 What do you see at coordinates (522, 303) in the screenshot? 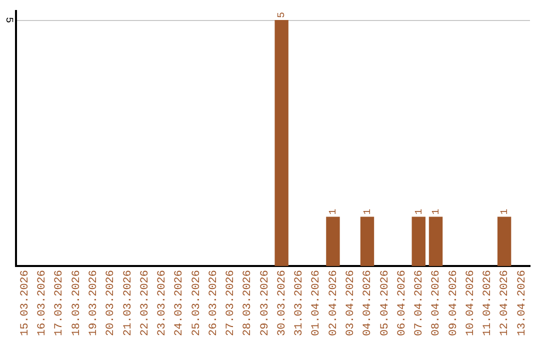
I see `x-tick-label: 13.04.2026` at bounding box center [522, 303].